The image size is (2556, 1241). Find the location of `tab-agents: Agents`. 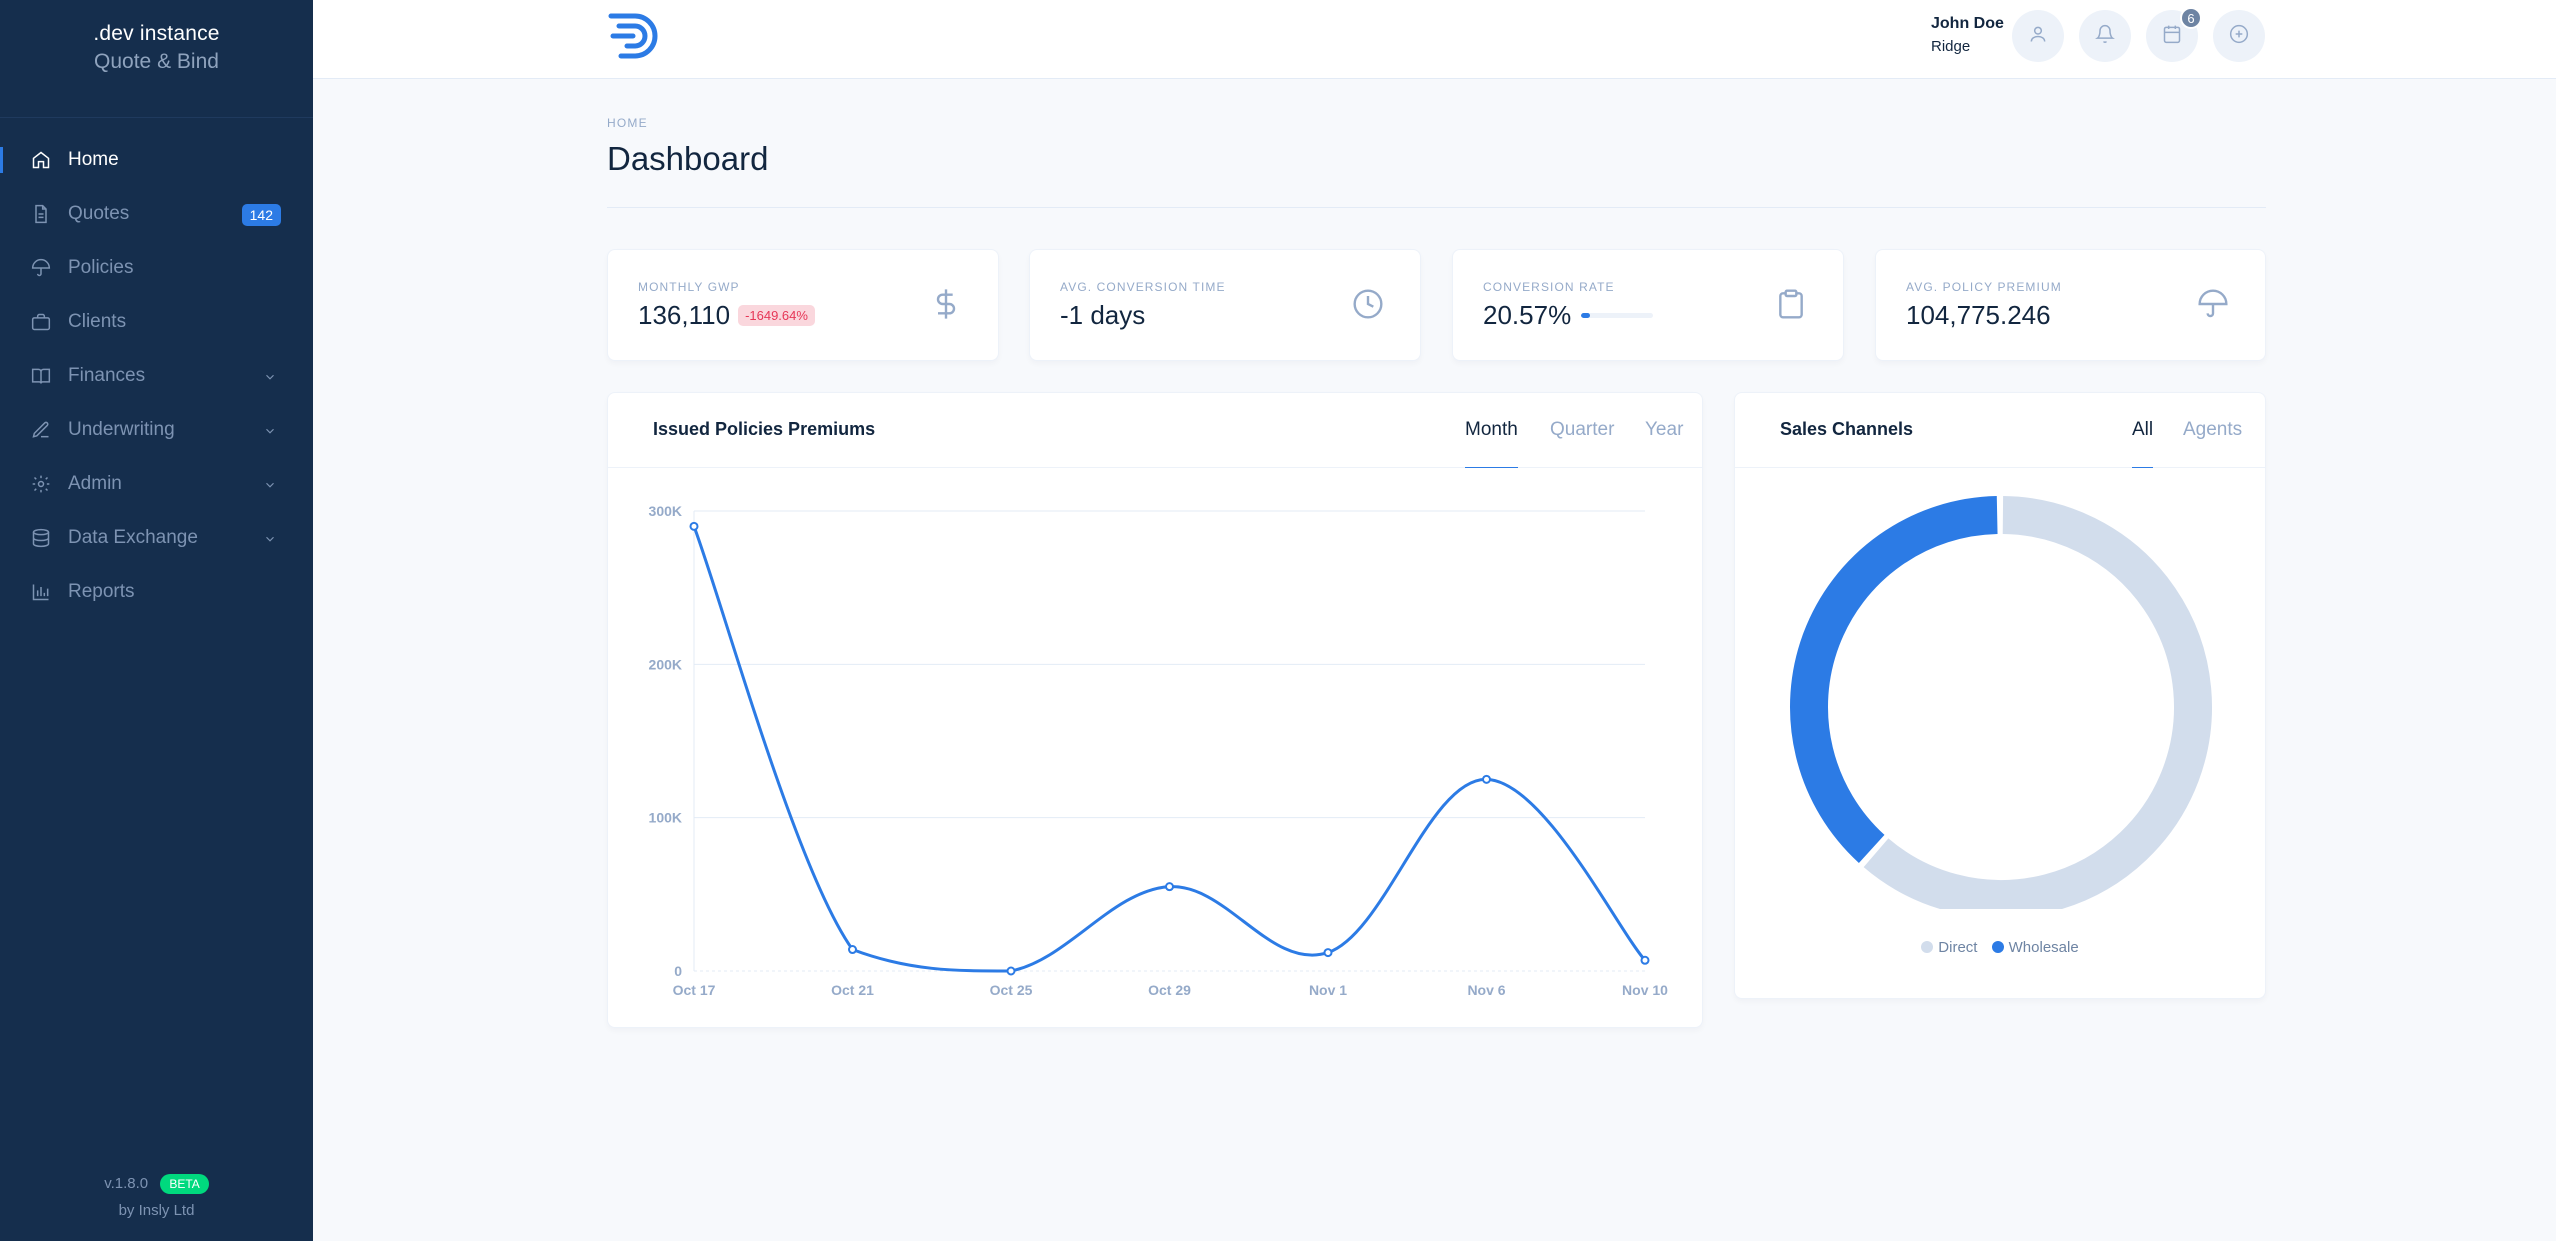

tab-agents: Agents is located at coordinates (2213, 429).